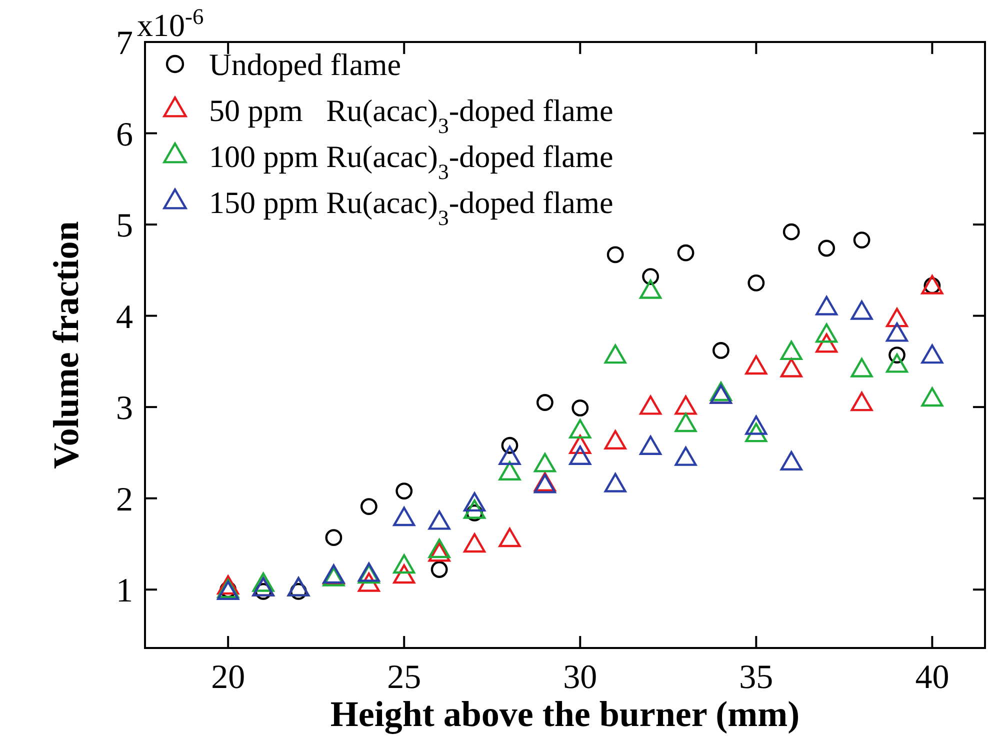 The height and width of the screenshot is (740, 1000). I want to click on y-tick-label: 7, so click(124, 43).